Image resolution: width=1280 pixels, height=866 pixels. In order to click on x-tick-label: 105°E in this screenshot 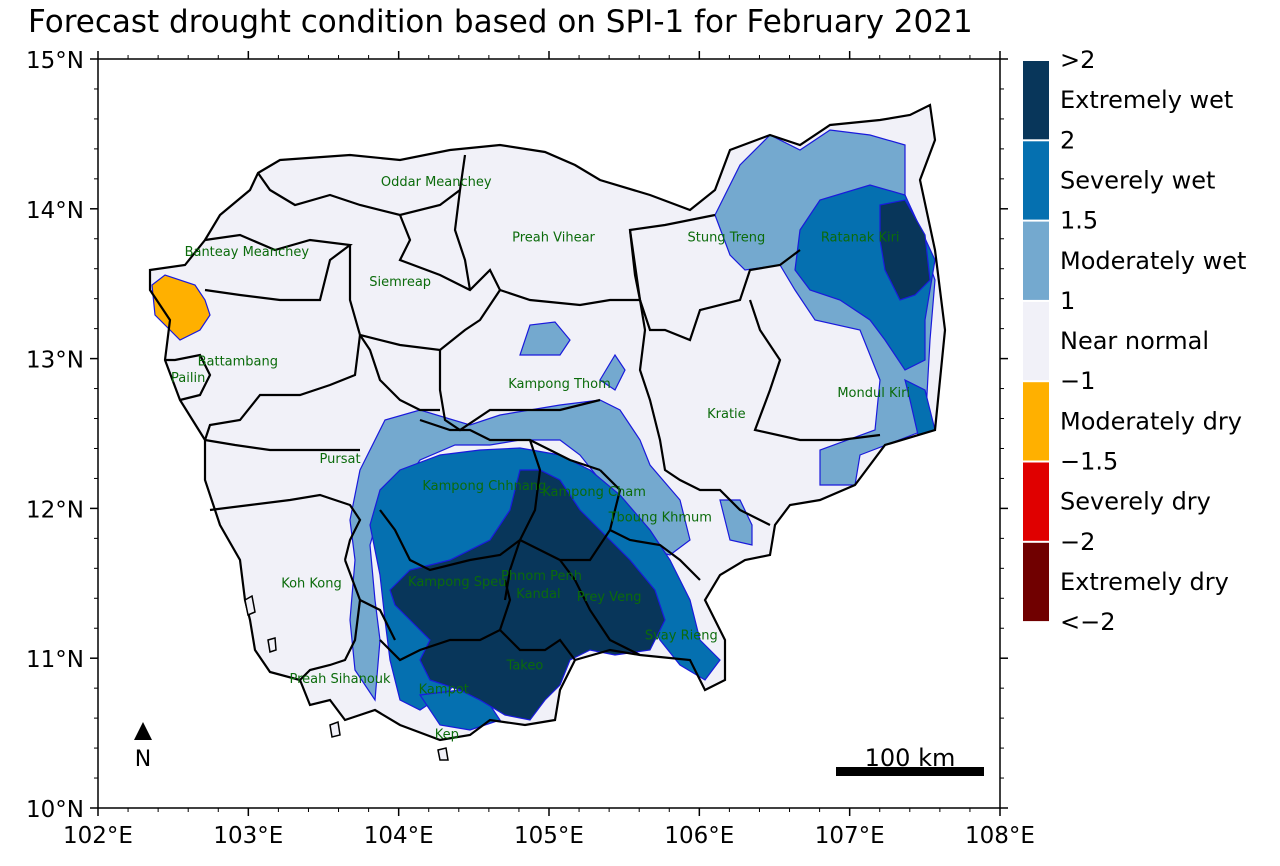, I will do `click(549, 836)`.